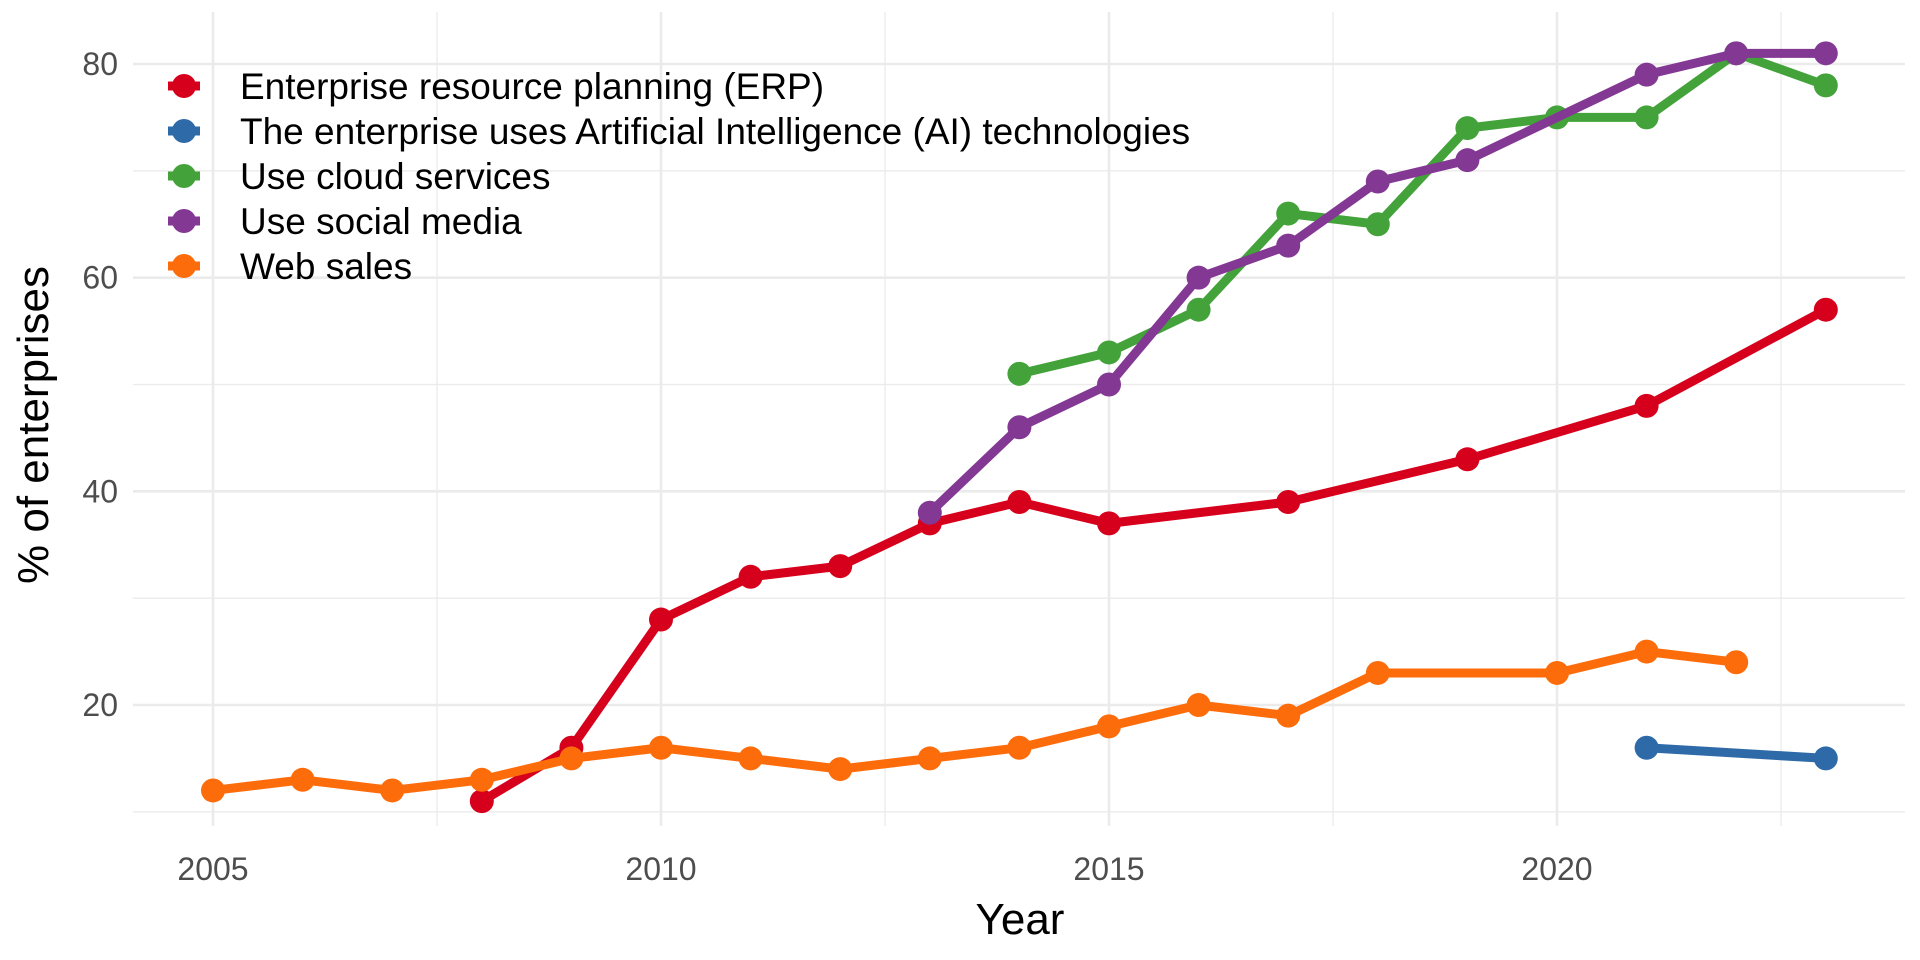  I want to click on legend-label: Enterprise resource planning (ERP), so click(532, 86).